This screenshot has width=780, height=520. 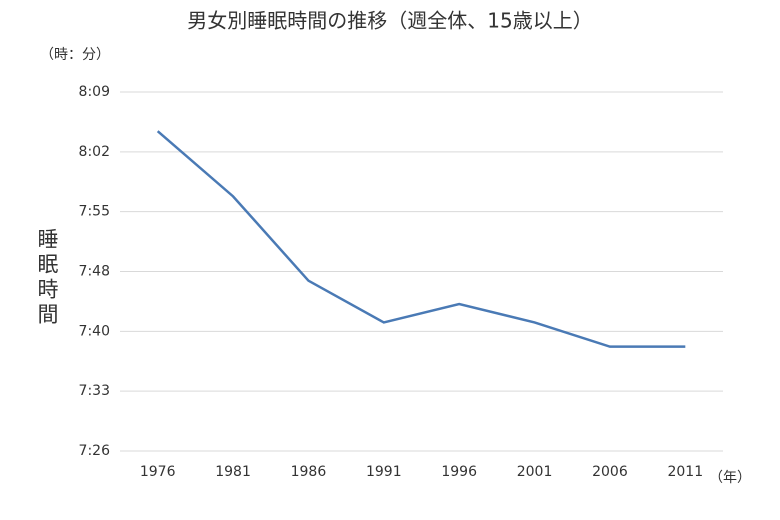 What do you see at coordinates (94, 212) in the screenshot?
I see `y-tick-label: 7:55` at bounding box center [94, 212].